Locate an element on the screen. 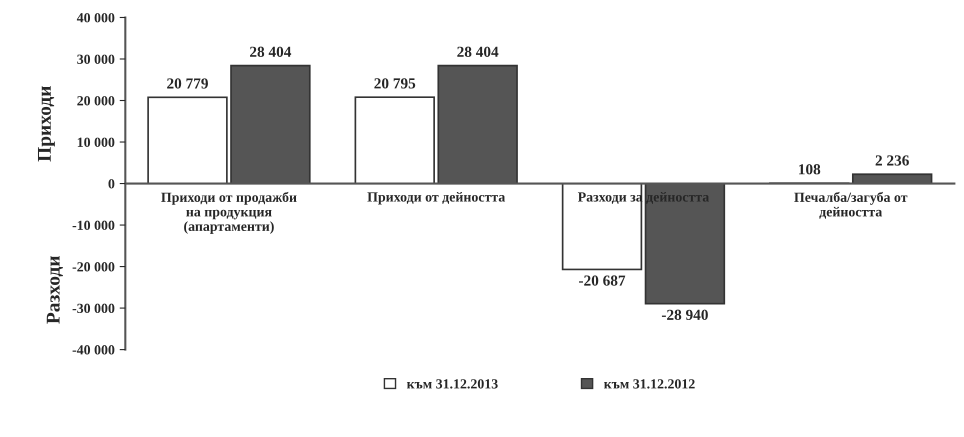  legend-label: към 31.12.2012 is located at coordinates (649, 384).